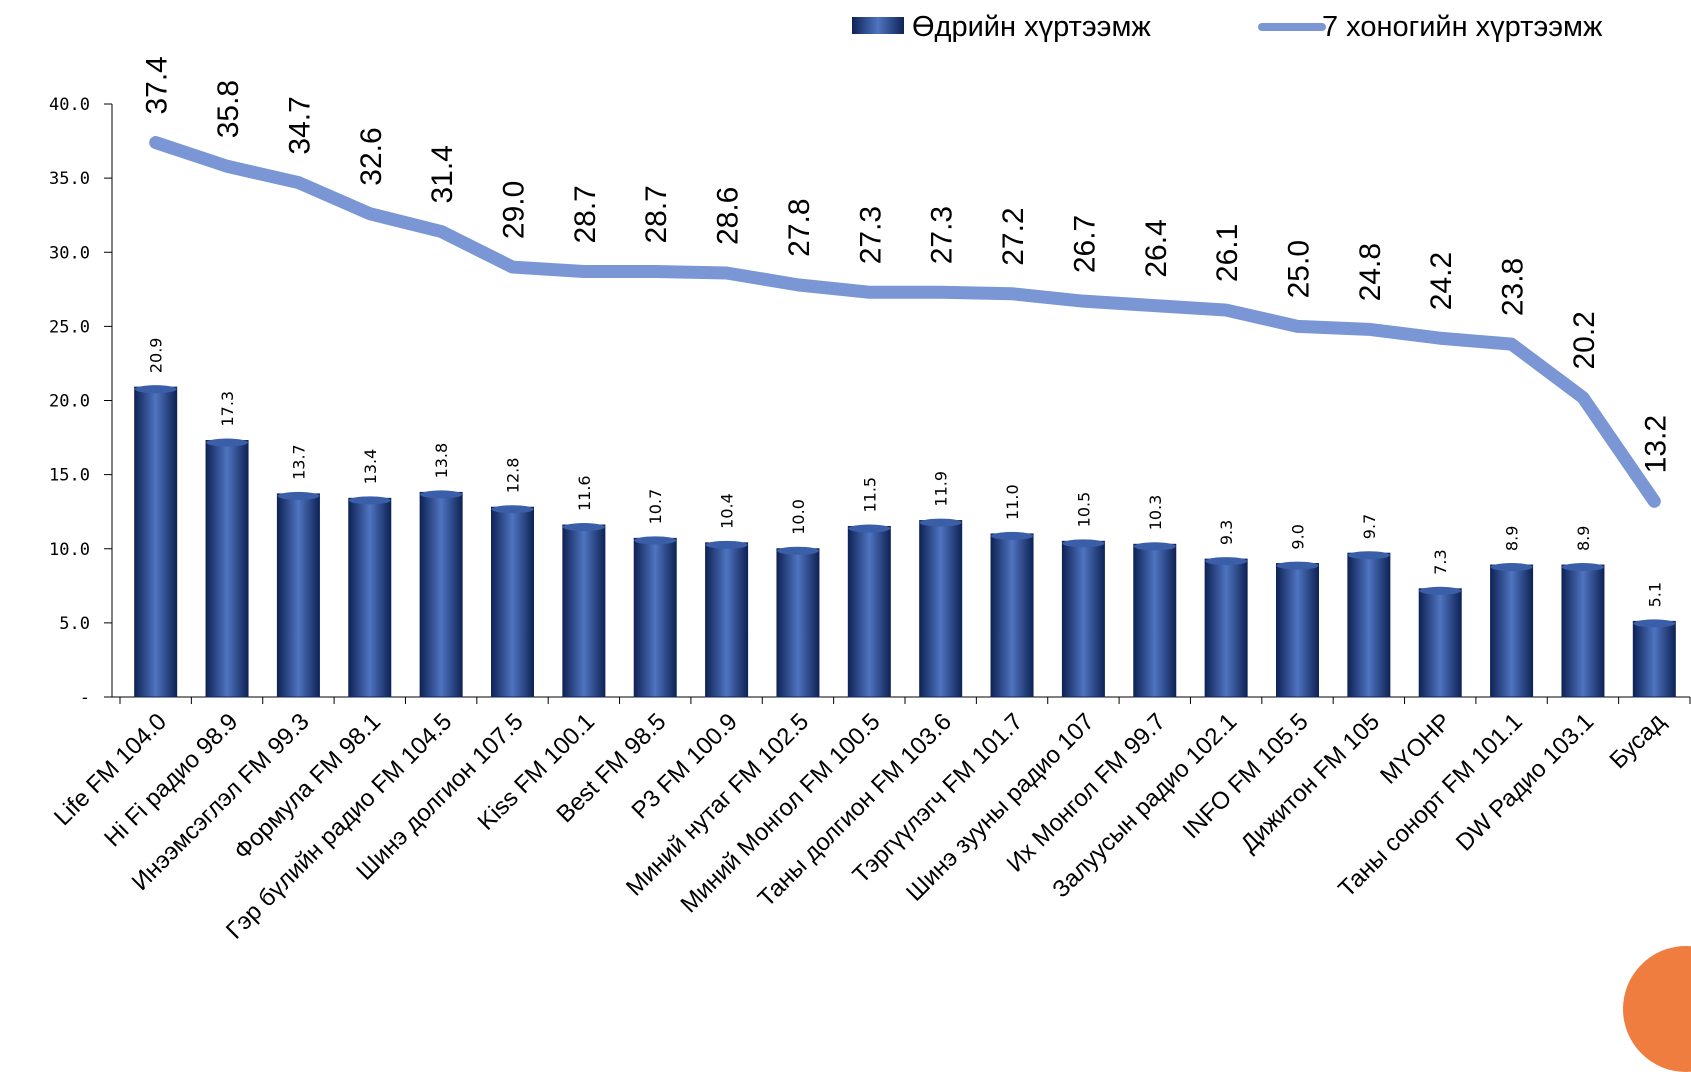 This screenshot has height=1072, width=1691. Describe the element at coordinates (1227, 27) in the screenshot. I see `legend: Өдрийн хүртээмж 7 хоногийн хүртээмж` at that location.